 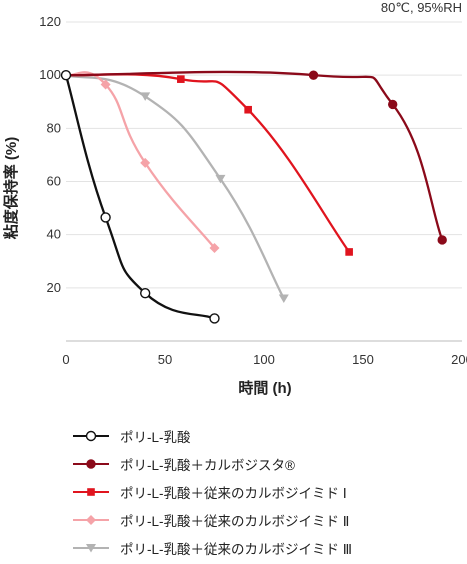 What do you see at coordinates (363, 359) in the screenshot?
I see `x-tick-label: 150` at bounding box center [363, 359].